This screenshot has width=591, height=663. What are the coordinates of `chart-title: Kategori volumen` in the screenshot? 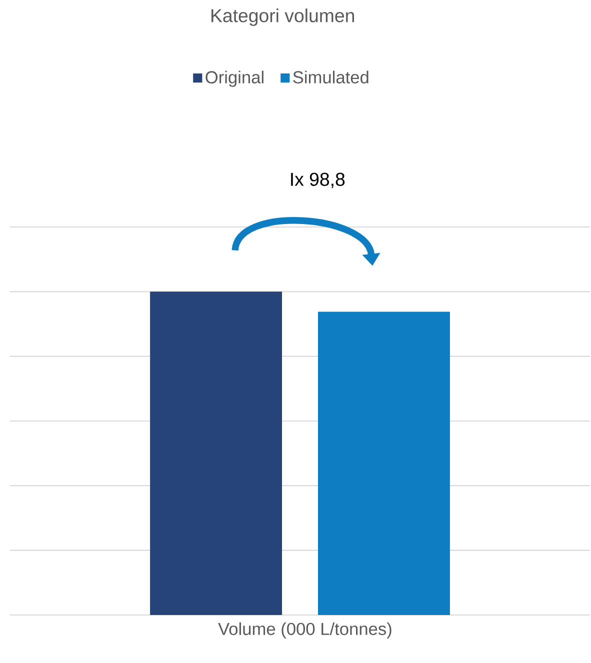 It's located at (283, 17).